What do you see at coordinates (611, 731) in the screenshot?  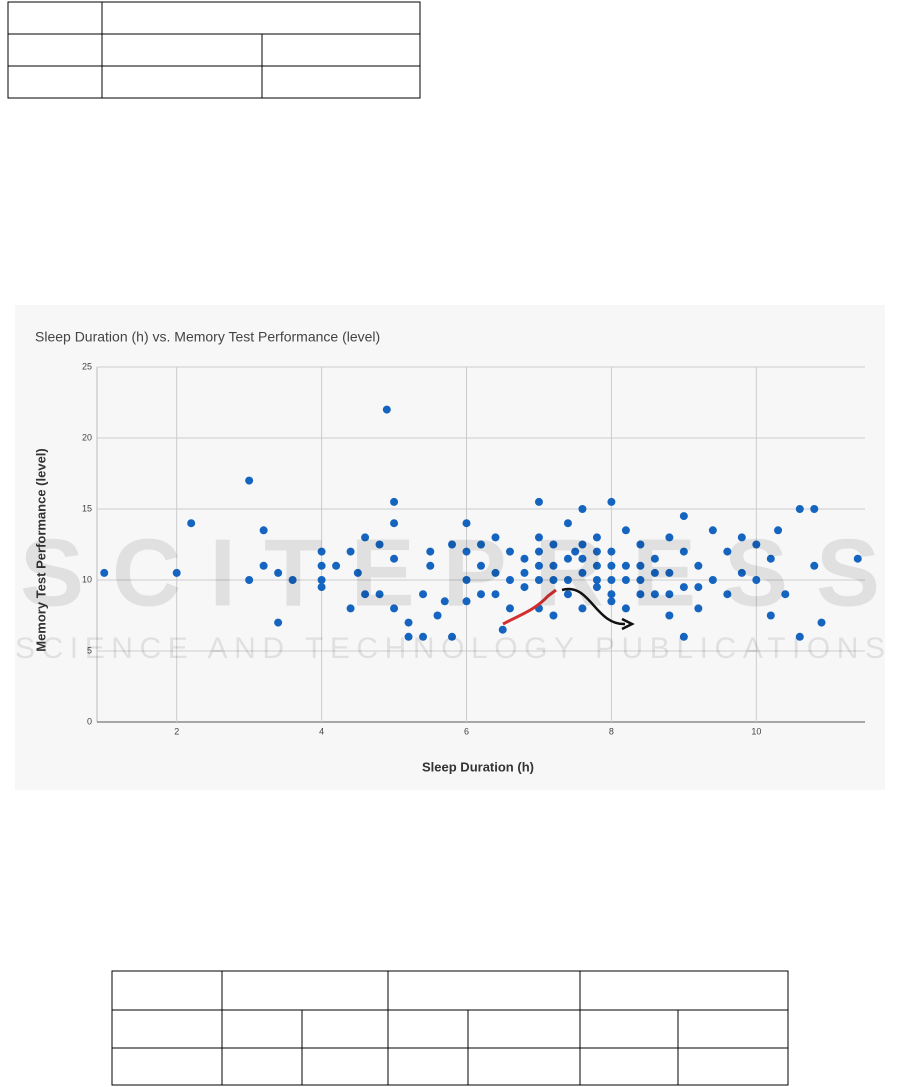 I see `x-tick-label: 8` at bounding box center [611, 731].